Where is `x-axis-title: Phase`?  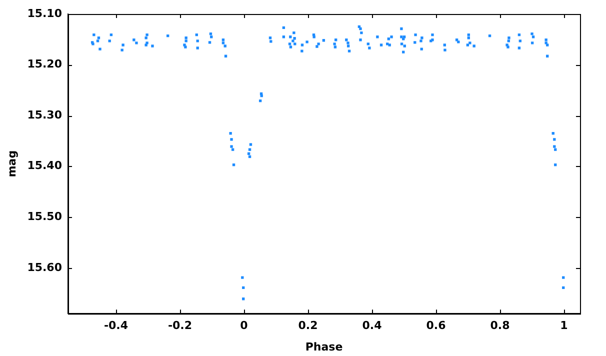 x-axis-title: Phase is located at coordinates (324, 347).